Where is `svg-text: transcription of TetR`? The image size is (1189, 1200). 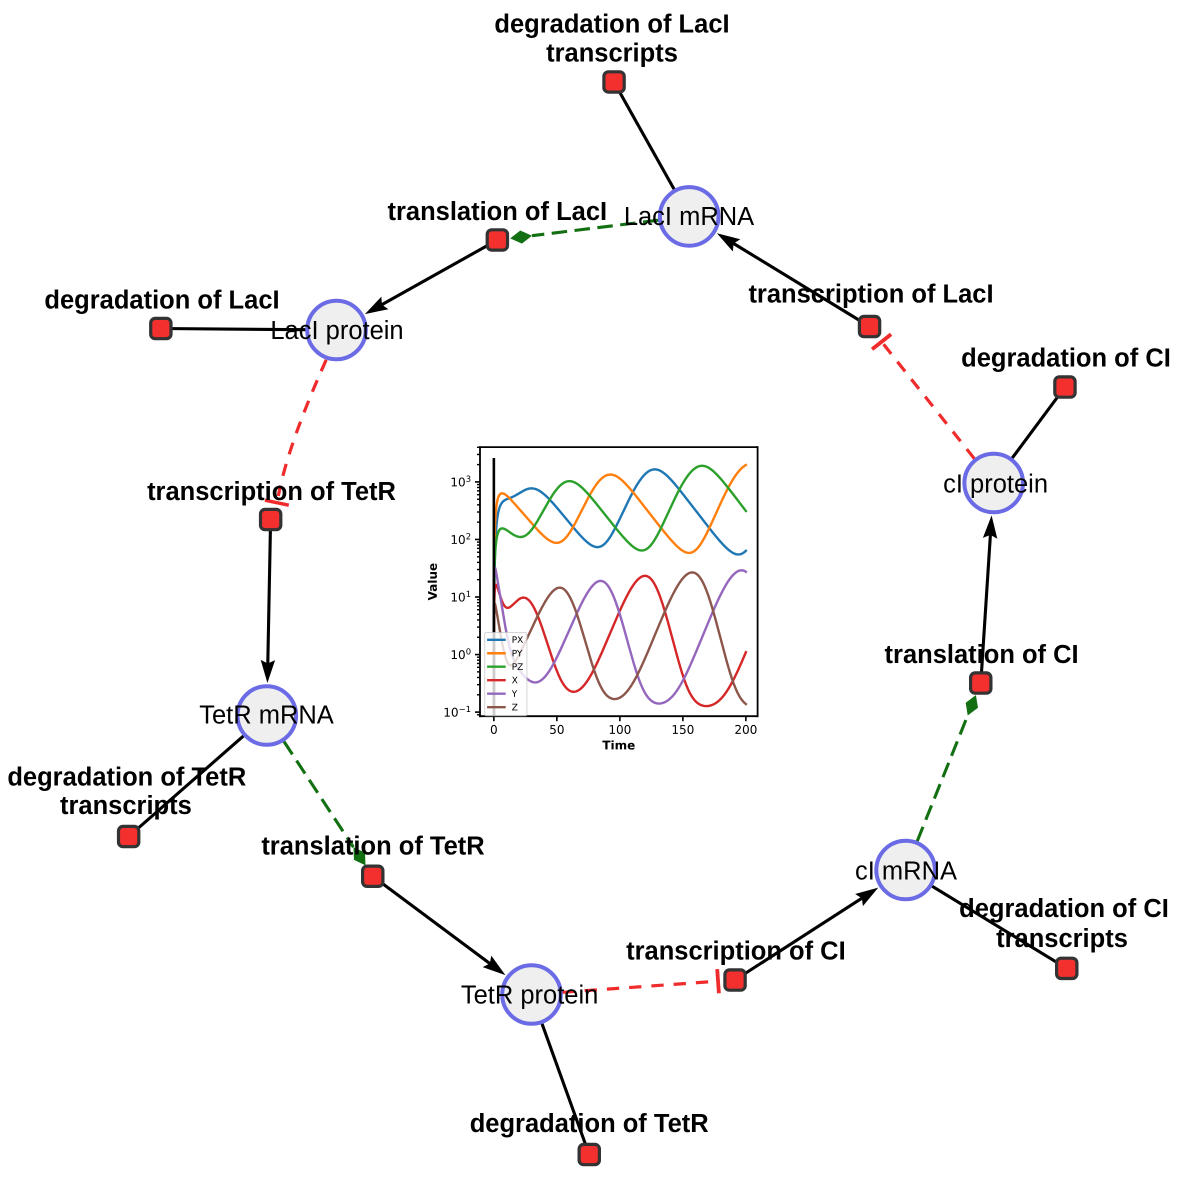 svg-text: transcription of TetR is located at coordinates (271, 492).